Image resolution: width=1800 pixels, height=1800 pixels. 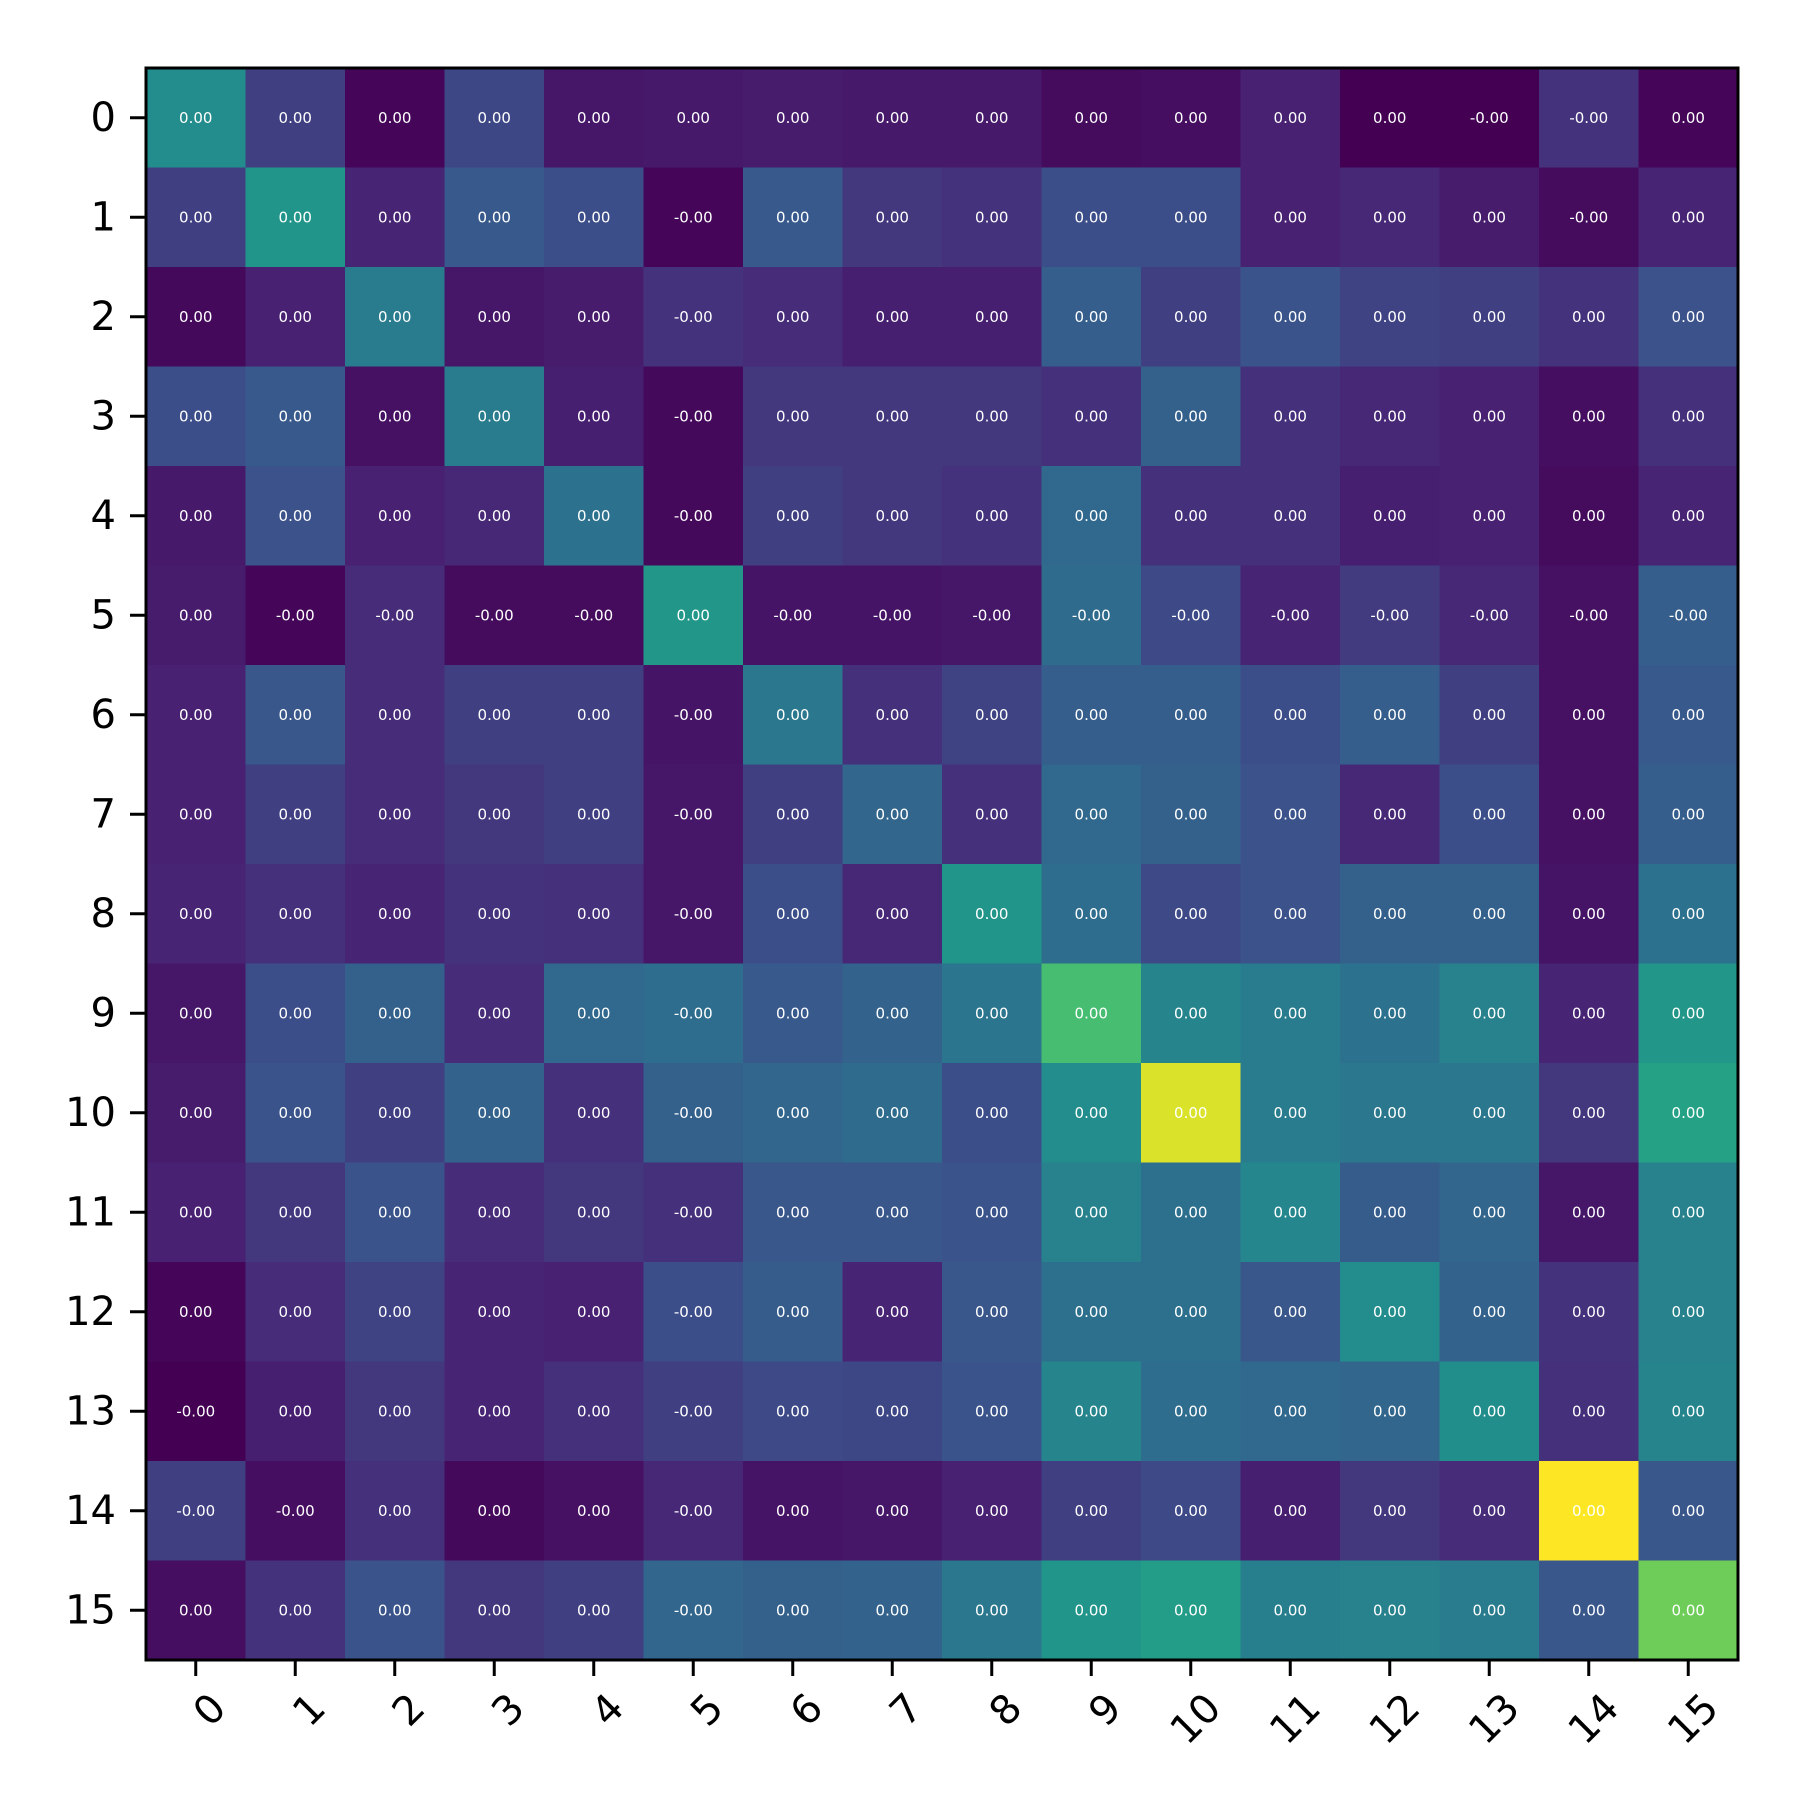 What do you see at coordinates (906, 1710) in the screenshot?
I see `x-tick-label: 7` at bounding box center [906, 1710].